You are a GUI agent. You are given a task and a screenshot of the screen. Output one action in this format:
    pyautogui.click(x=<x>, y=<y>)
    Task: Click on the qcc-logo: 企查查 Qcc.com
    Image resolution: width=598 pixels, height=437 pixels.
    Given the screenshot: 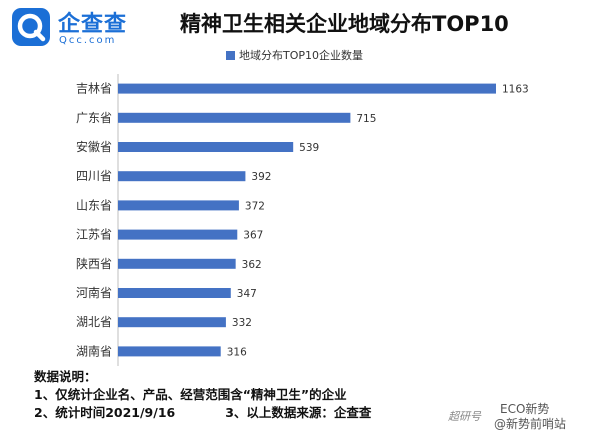 What is the action you would take?
    pyautogui.click(x=87, y=28)
    